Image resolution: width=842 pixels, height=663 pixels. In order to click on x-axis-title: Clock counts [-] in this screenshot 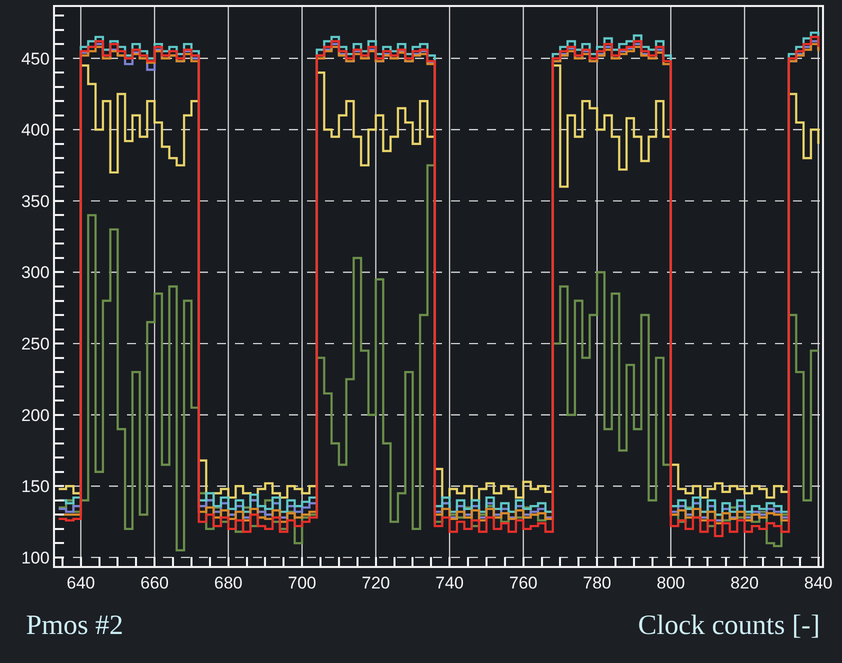, I will do `click(729, 625)`.